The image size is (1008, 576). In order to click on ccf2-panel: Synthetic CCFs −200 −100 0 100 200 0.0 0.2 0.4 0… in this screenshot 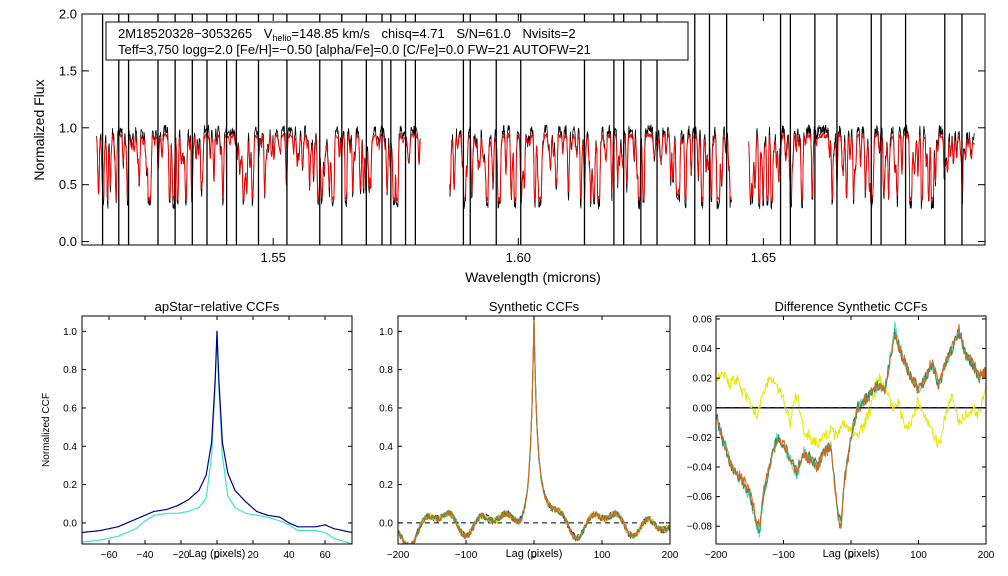, I will do `click(529, 430)`.